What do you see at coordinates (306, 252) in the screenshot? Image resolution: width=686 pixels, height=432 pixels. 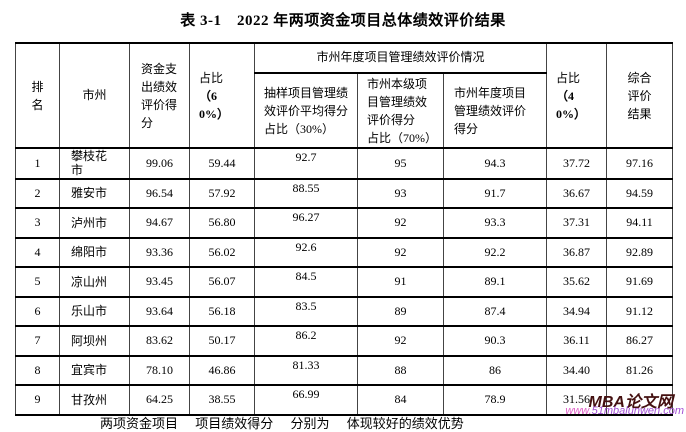 I see `sample-score-cell: 92.6` at bounding box center [306, 252].